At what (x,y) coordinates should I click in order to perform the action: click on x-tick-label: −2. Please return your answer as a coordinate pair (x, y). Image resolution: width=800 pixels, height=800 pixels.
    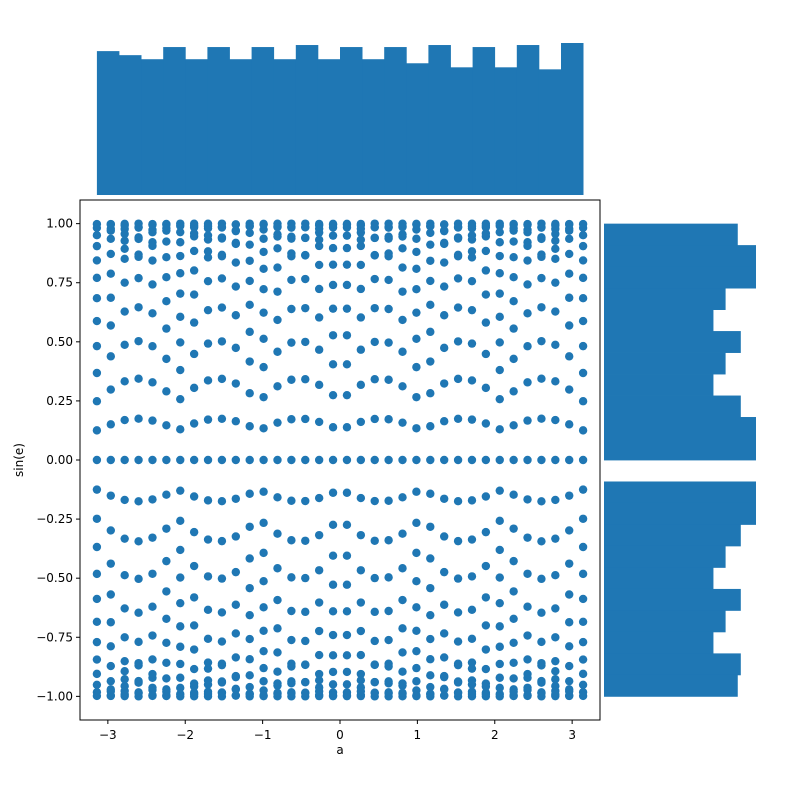
    Looking at the image, I should click on (185, 735).